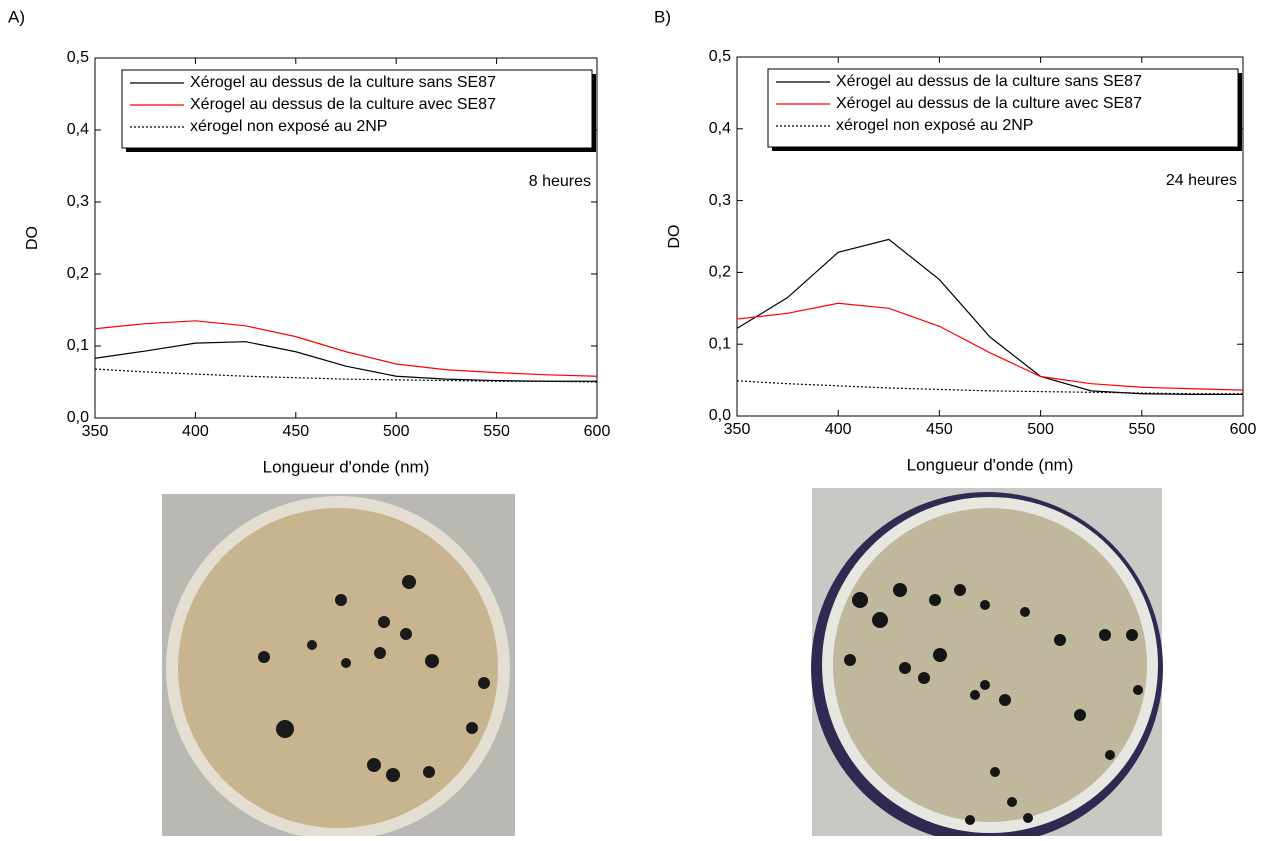  What do you see at coordinates (338, 667) in the screenshot?
I see `photo-a` at bounding box center [338, 667].